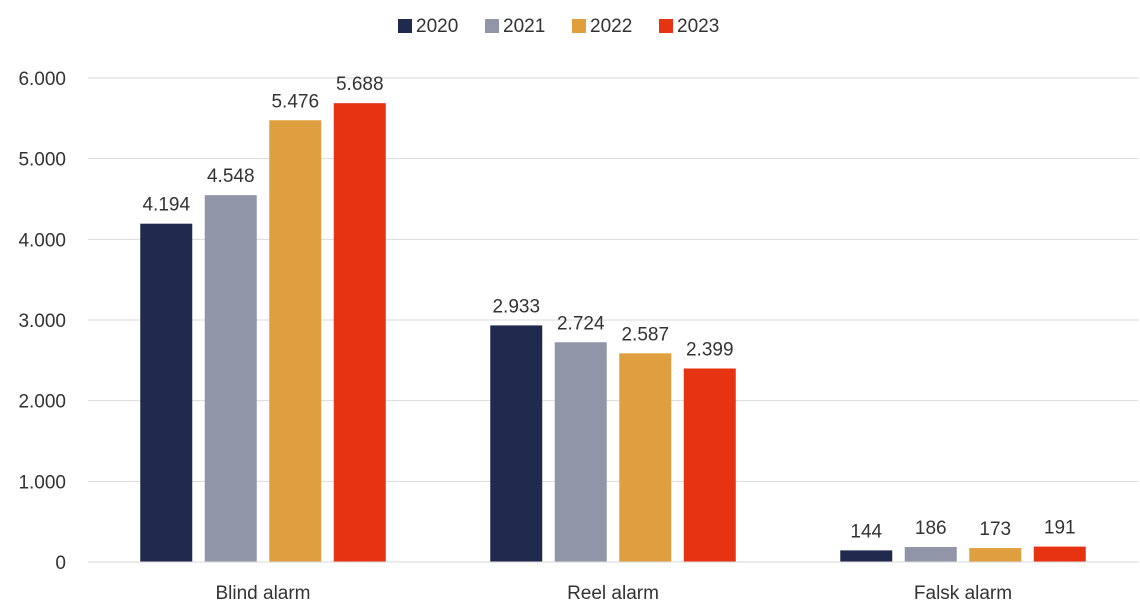 This screenshot has width=1140, height=603. Describe the element at coordinates (42, 160) in the screenshot. I see `y-tick-label: 5.000` at that location.